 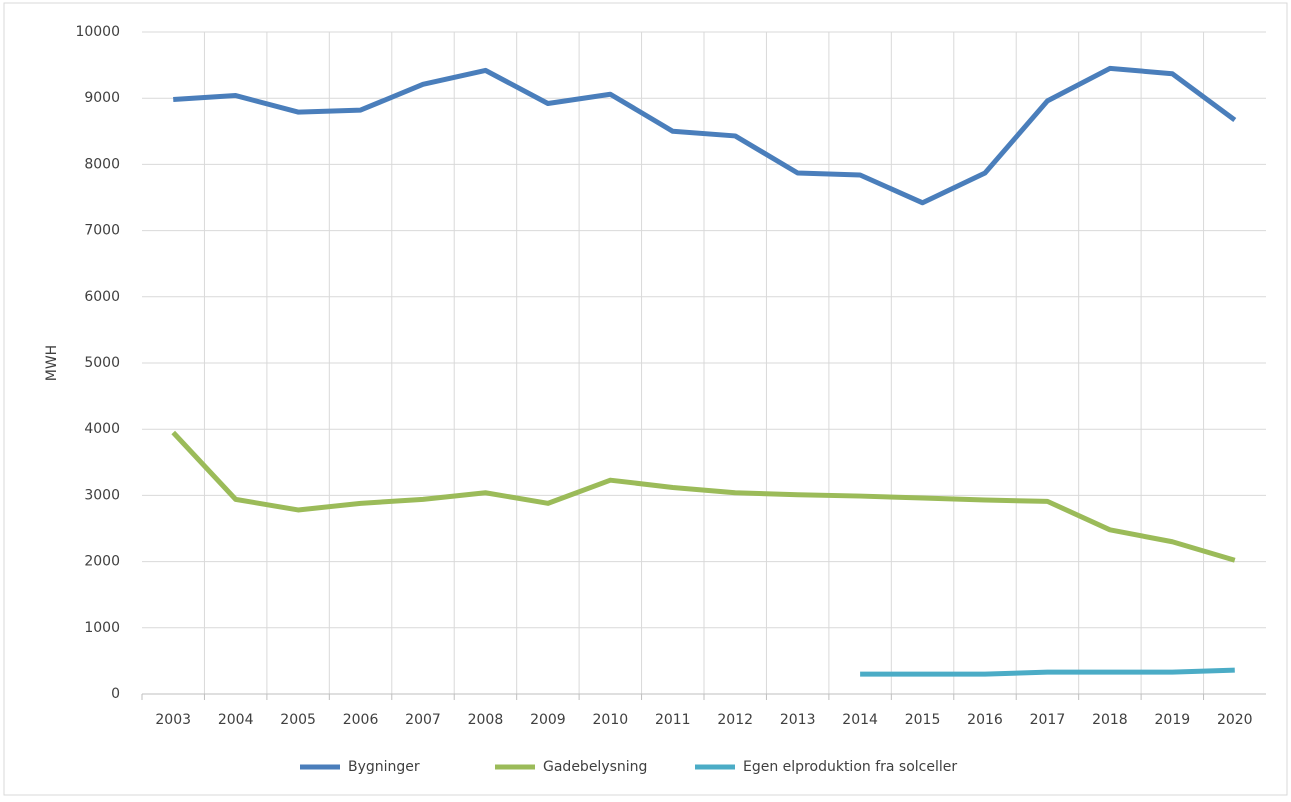 What do you see at coordinates (423, 720) in the screenshot?
I see `x-tick-label: 2007` at bounding box center [423, 720].